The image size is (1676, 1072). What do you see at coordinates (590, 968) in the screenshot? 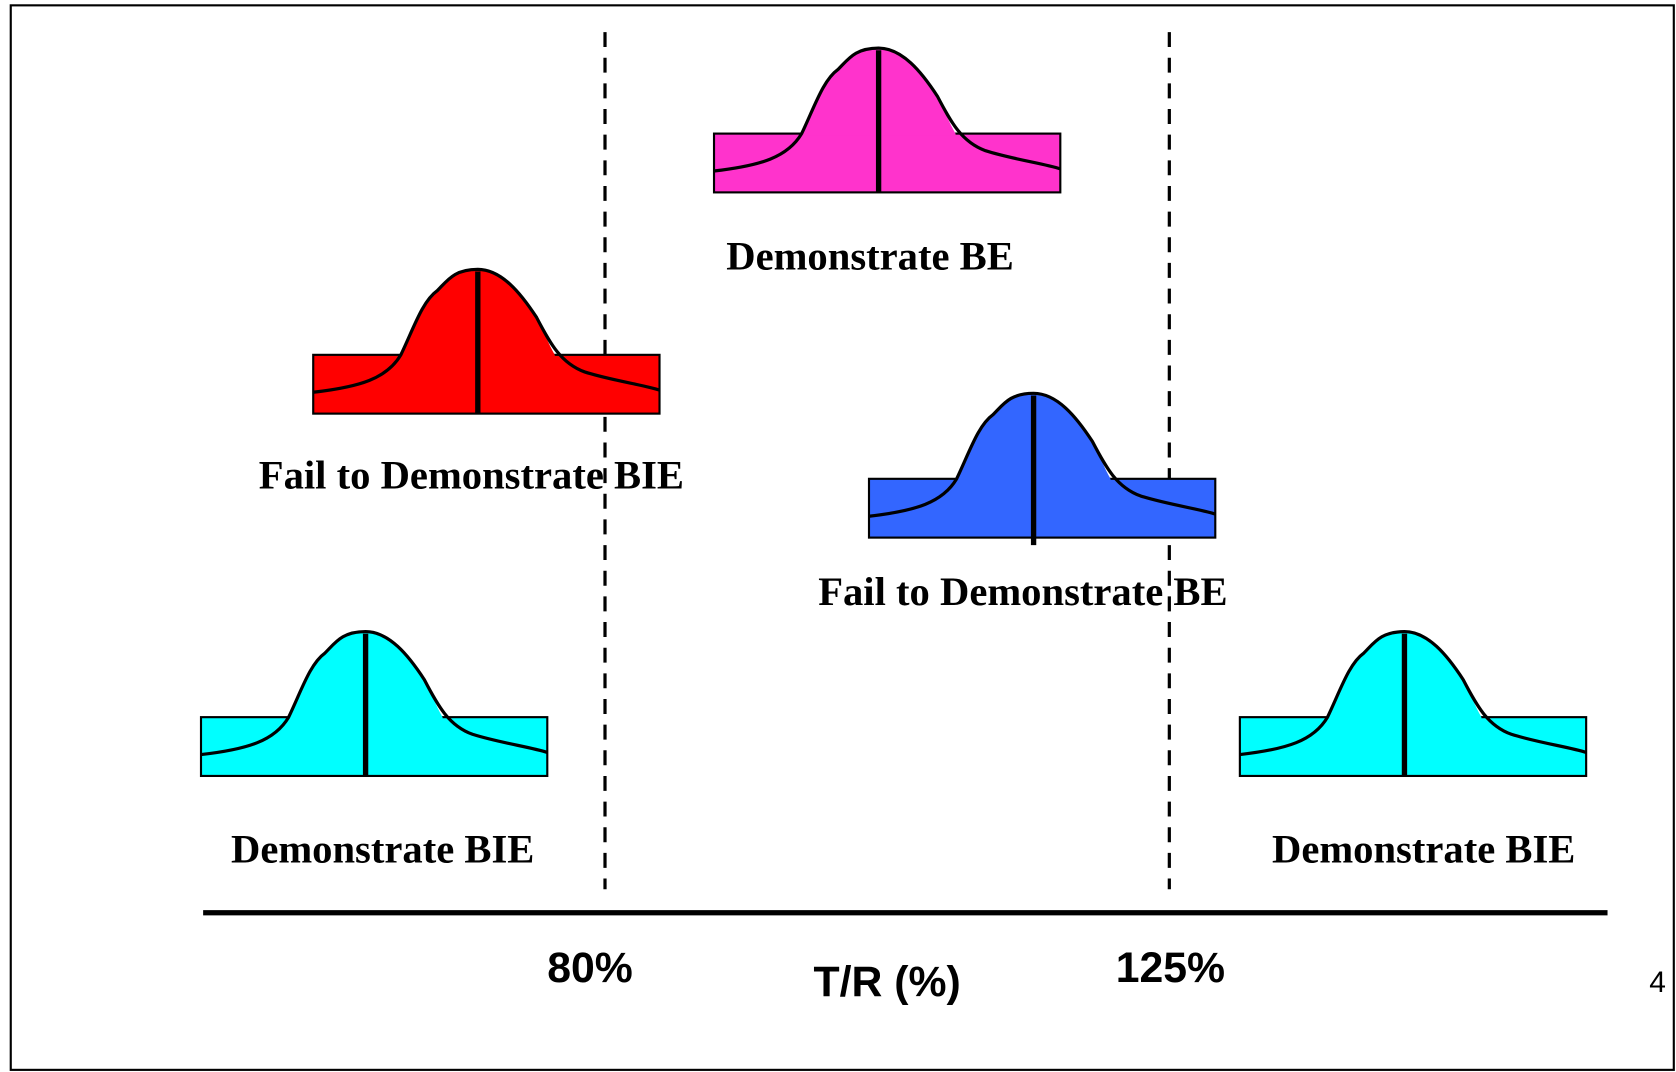
I see `axis-tick-label: 80%` at bounding box center [590, 968].